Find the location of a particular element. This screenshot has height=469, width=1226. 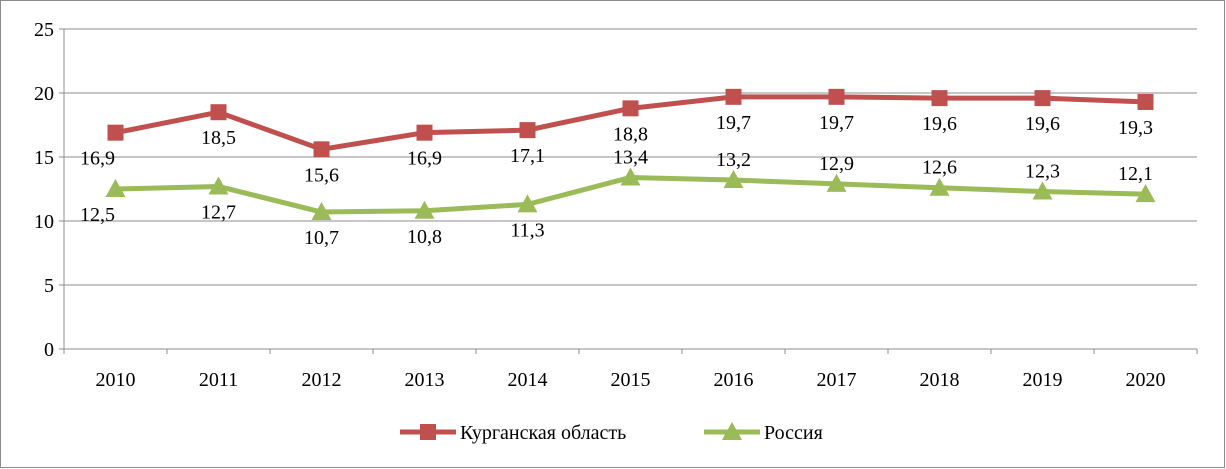

data-label: 11,3 is located at coordinates (527, 230).